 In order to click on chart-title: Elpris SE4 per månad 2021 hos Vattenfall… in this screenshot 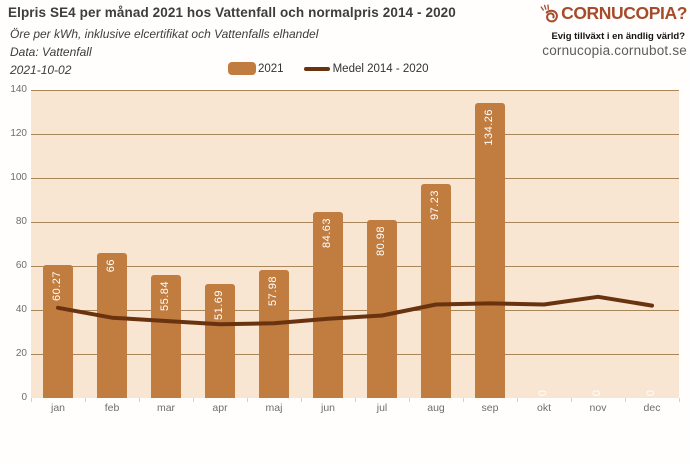, I will do `click(232, 12)`.